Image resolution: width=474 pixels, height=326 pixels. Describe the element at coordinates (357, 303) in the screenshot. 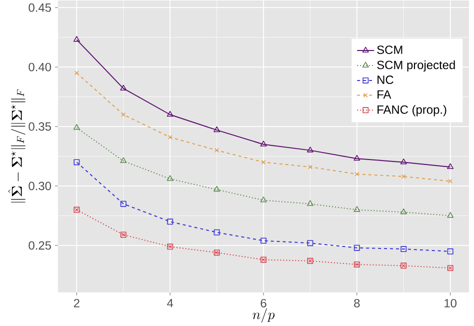

I see `x-tick-label: 8` at that location.